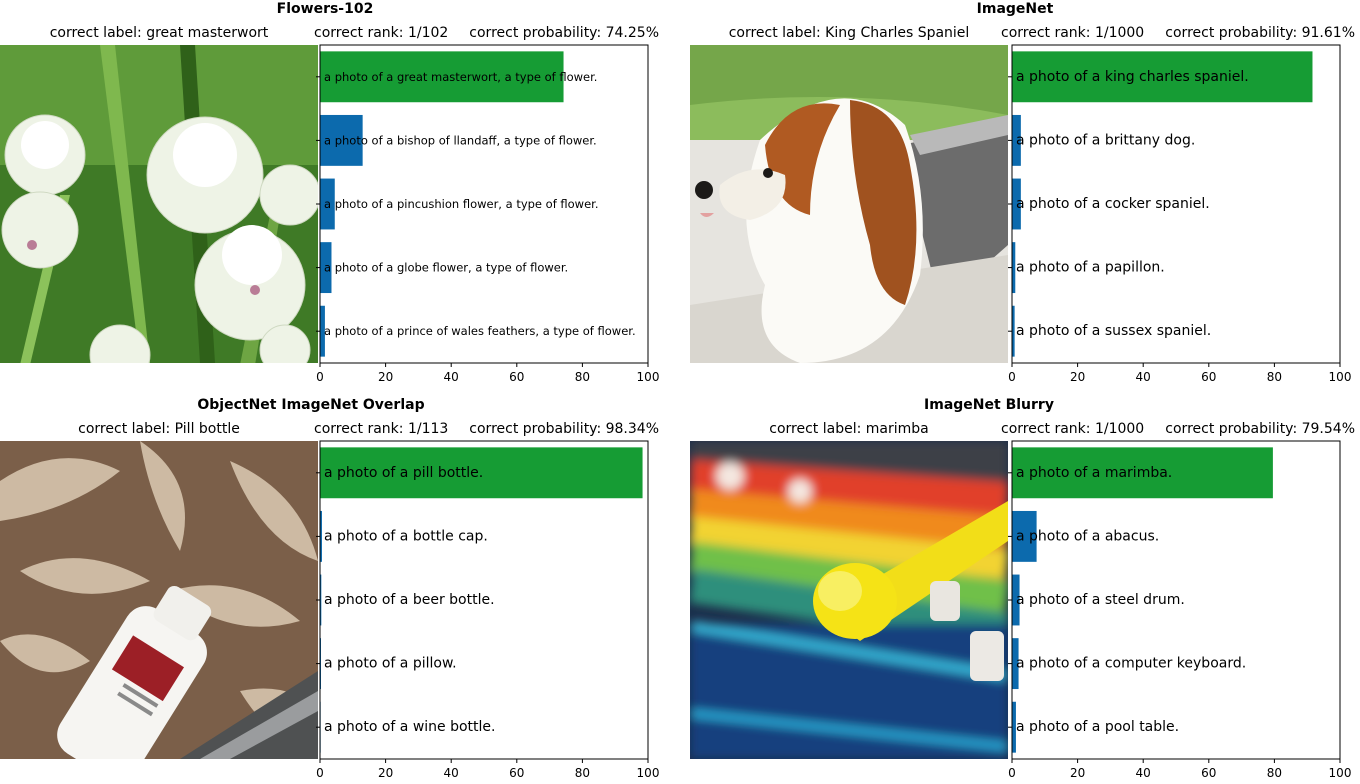 Image resolution: width=1360 pixels, height=784 pixels. I want to click on correct-probability: correct probability: 98.34%, so click(564, 429).